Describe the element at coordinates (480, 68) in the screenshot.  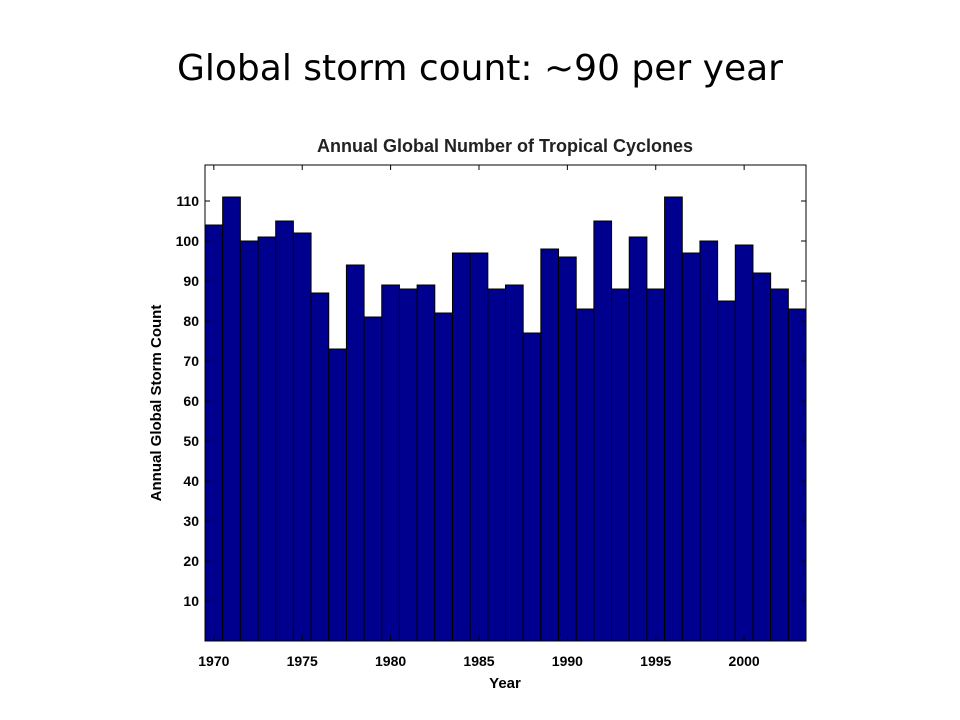
I see `slide-title: Global storm count: ~90 per year` at that location.